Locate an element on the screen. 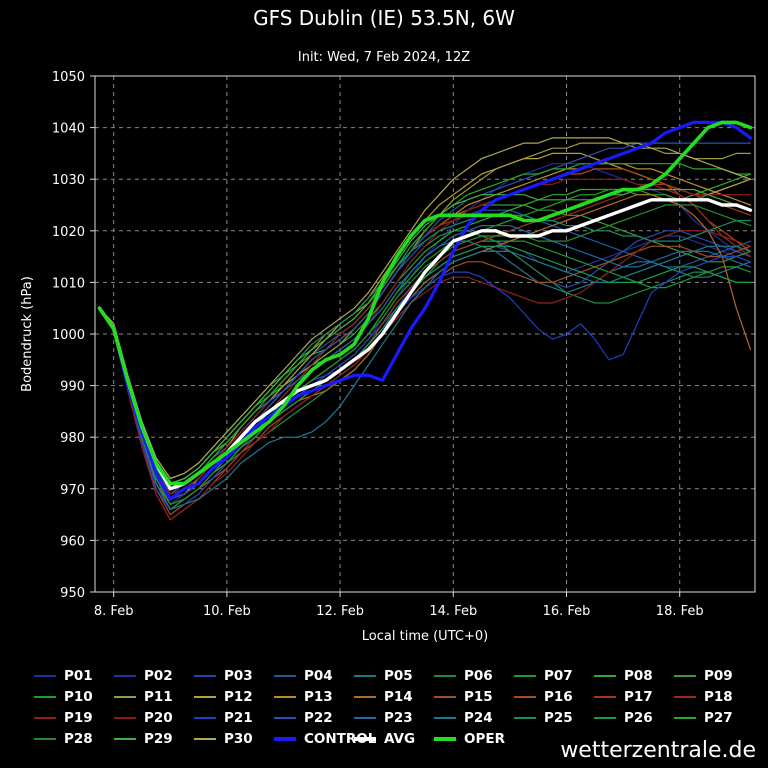 This screenshot has width=768, height=768. legend-item-p23: P23 is located at coordinates (383, 718).